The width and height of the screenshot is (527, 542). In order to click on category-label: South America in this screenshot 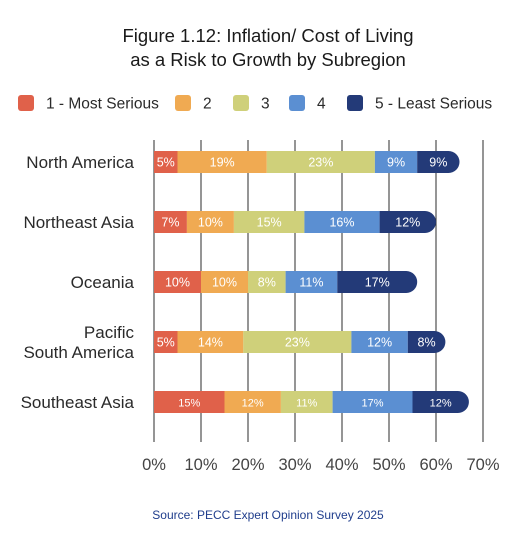, I will do `click(78, 352)`.